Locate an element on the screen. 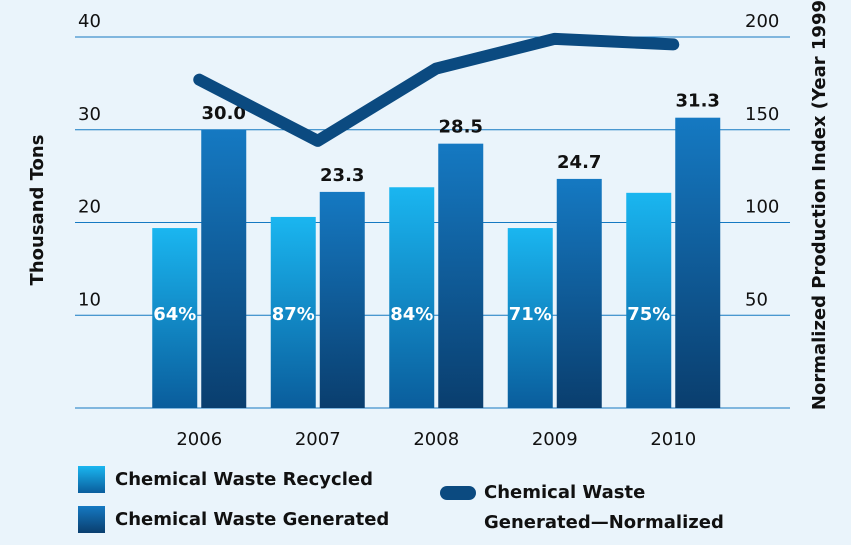 Image resolution: width=851 pixels, height=545 pixels. y2-tick-label: 50 is located at coordinates (756, 299).